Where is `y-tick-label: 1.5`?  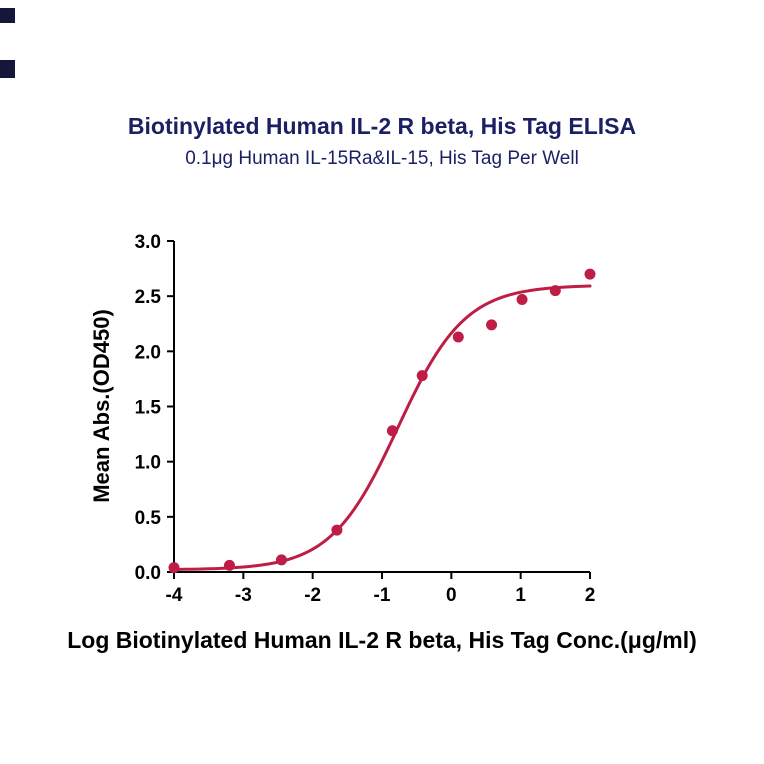 y-tick-label: 1.5 is located at coordinates (148, 408).